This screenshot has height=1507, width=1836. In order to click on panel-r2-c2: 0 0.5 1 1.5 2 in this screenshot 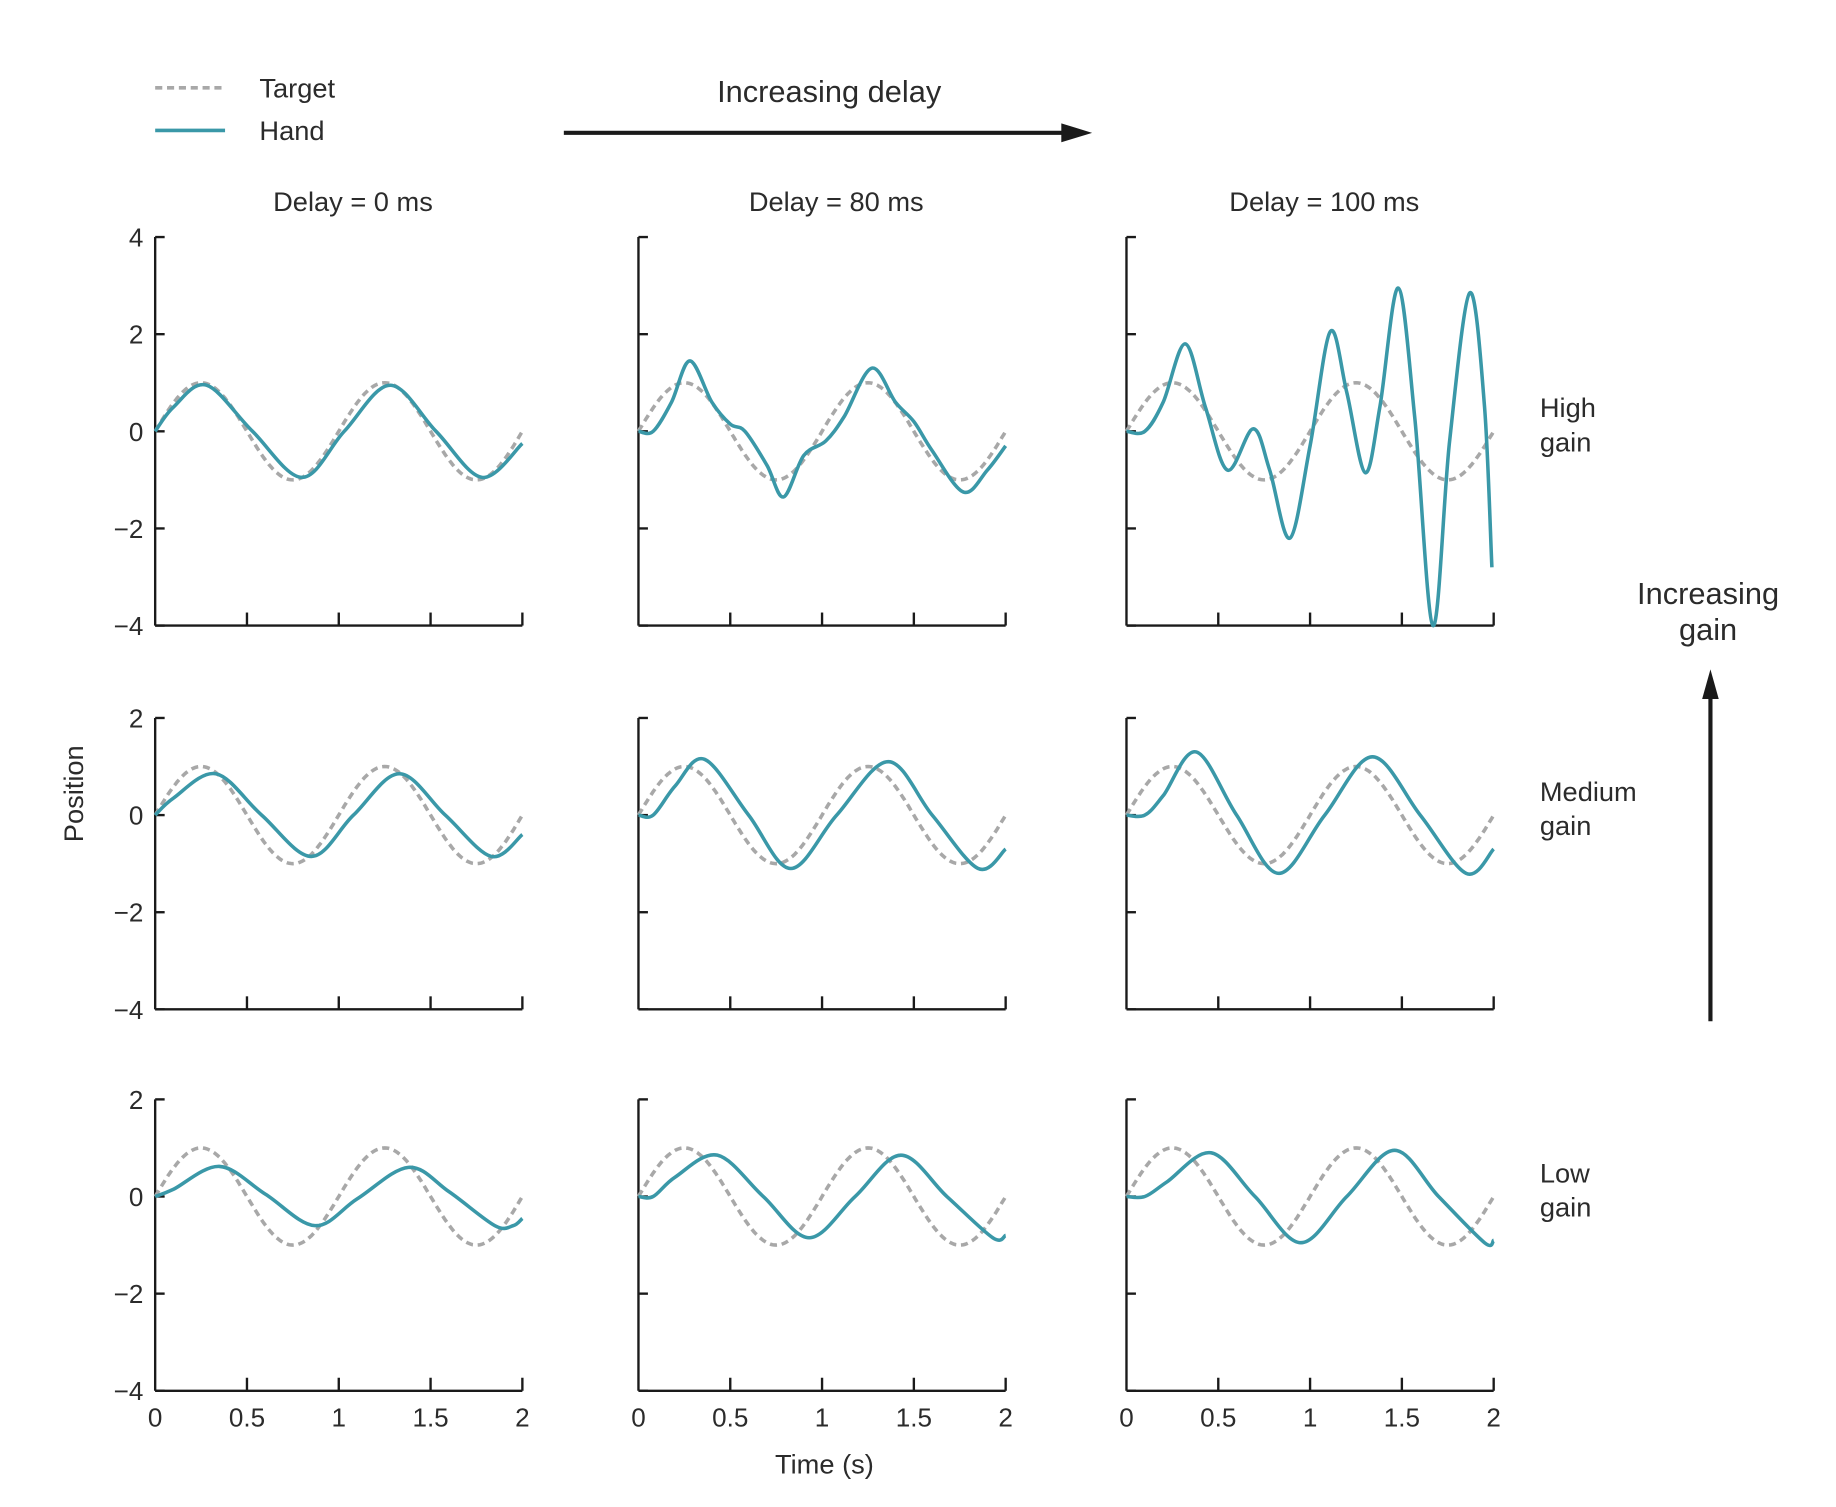, I will do `click(1310, 1265)`.